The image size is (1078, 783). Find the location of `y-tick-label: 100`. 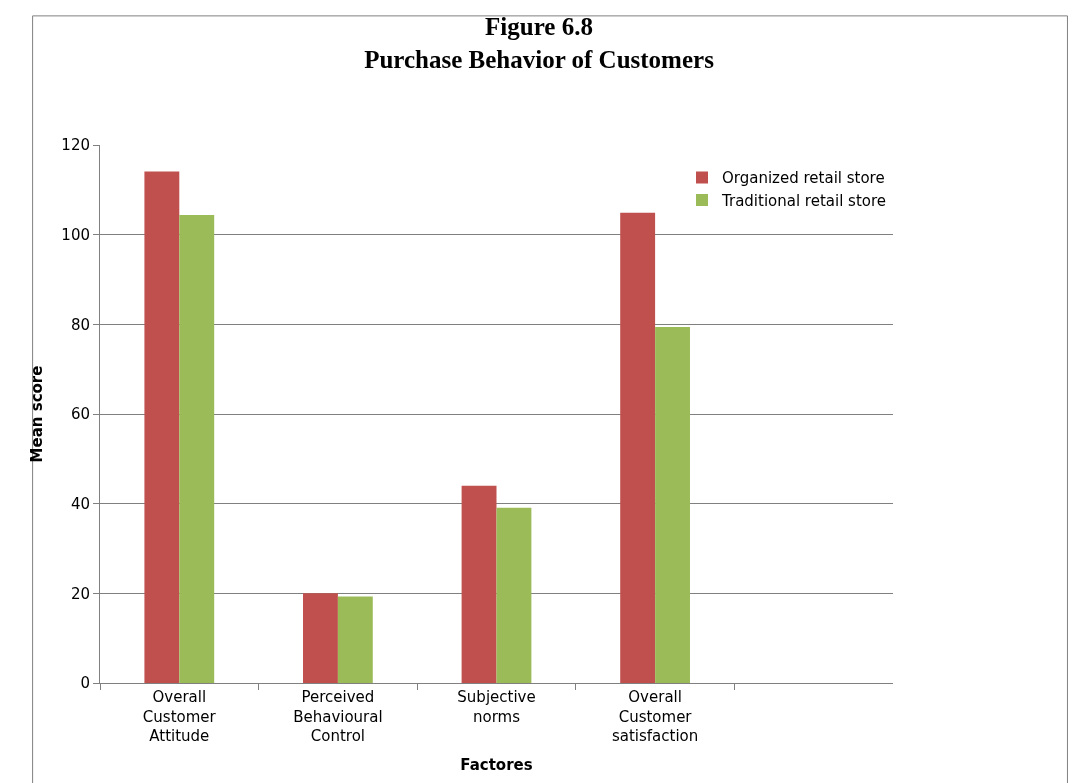

y-tick-label: 100 is located at coordinates (75, 234).